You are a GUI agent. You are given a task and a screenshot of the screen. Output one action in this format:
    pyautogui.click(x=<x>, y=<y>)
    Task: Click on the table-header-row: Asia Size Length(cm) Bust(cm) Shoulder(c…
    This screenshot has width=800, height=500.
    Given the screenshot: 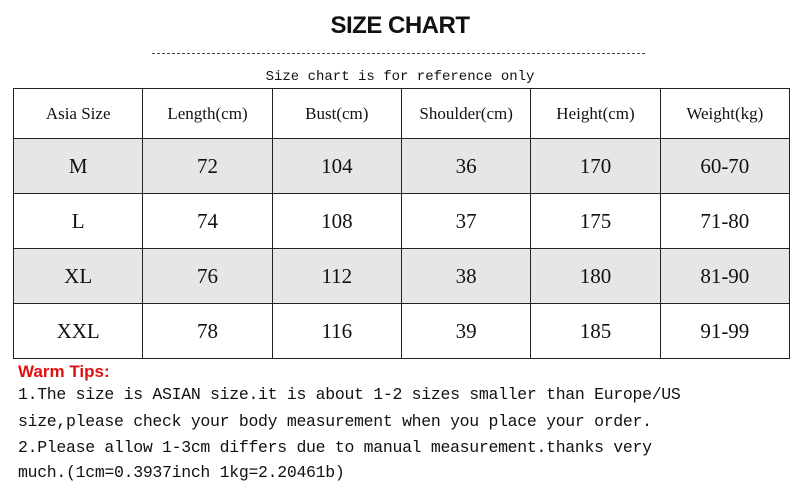 What is the action you would take?
    pyautogui.click(x=401, y=113)
    